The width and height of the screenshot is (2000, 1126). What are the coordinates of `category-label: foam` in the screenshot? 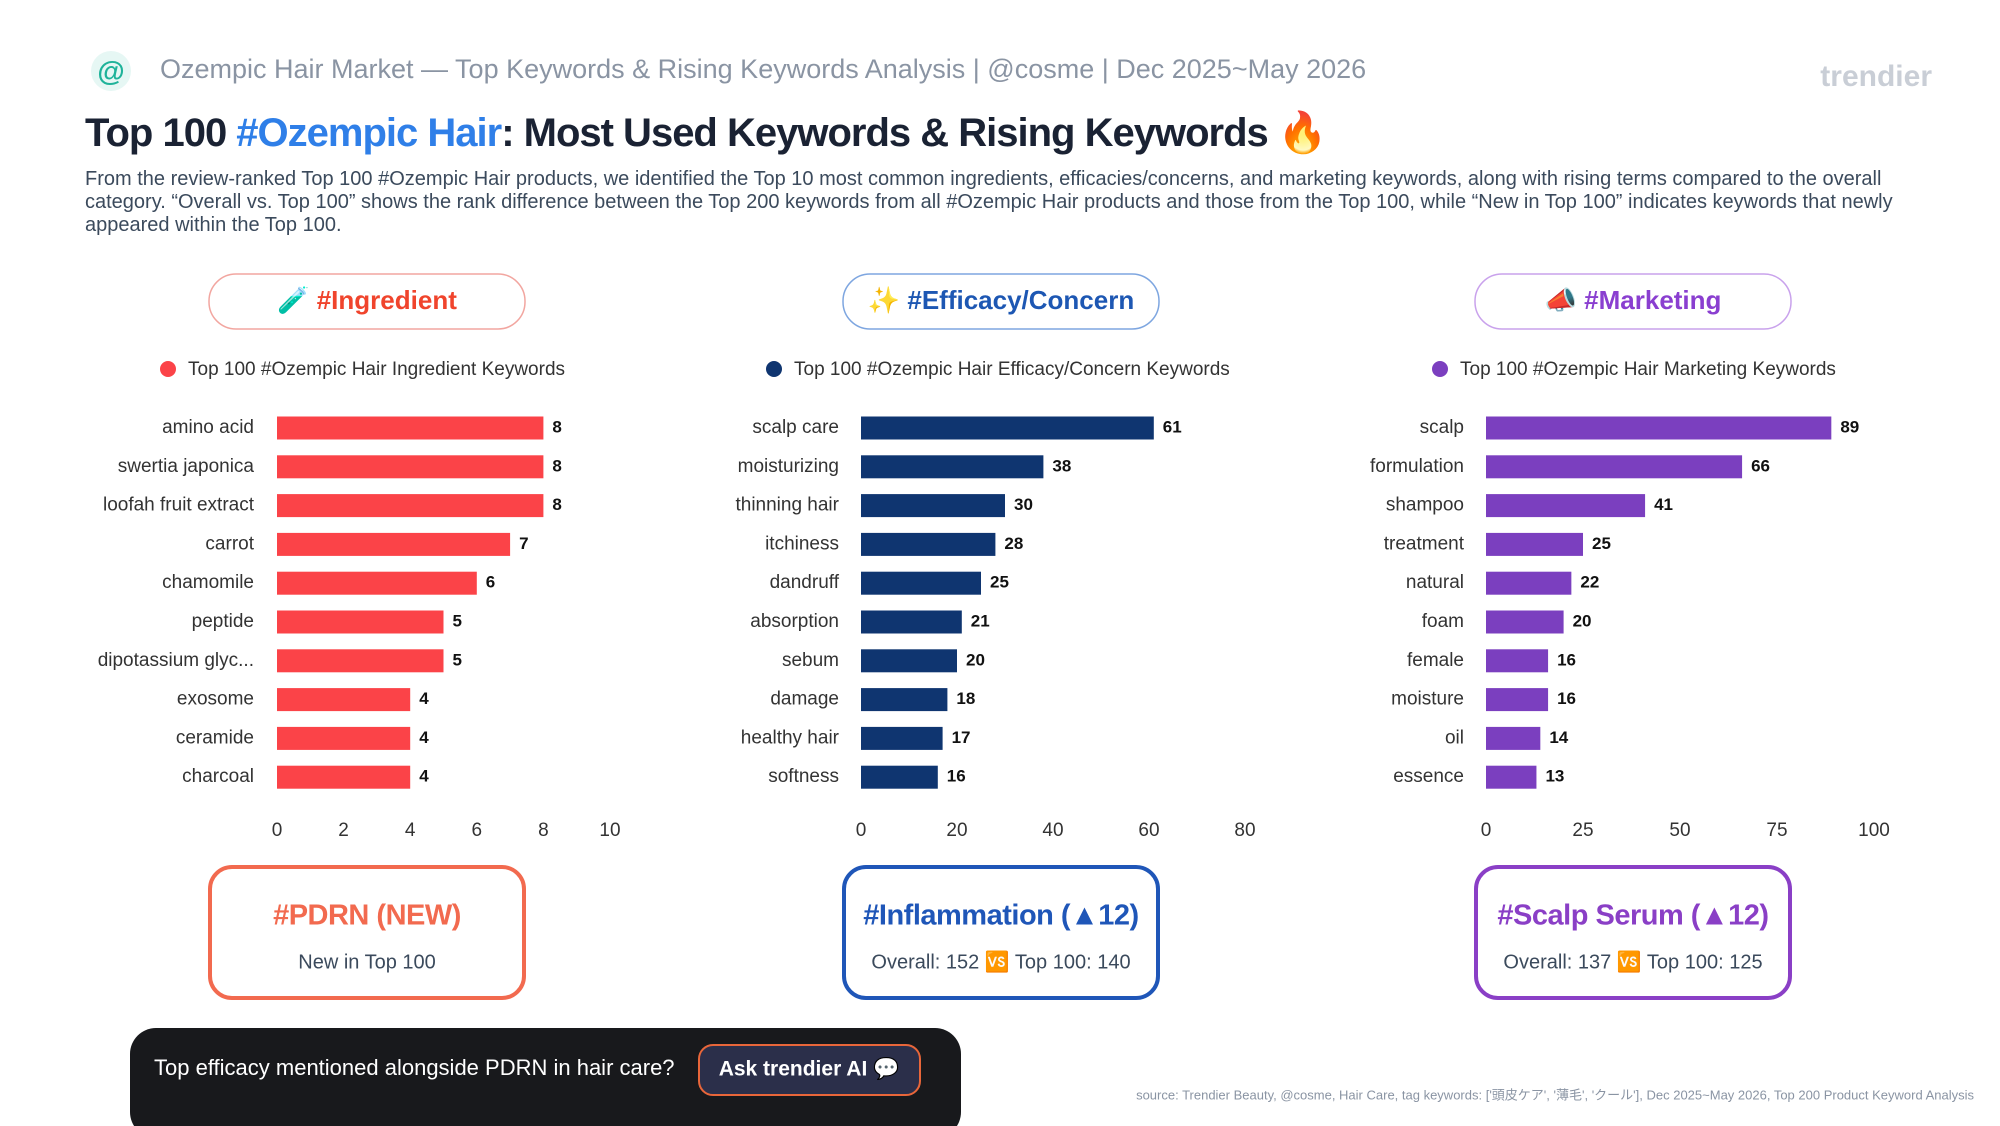 It's located at (1443, 621).